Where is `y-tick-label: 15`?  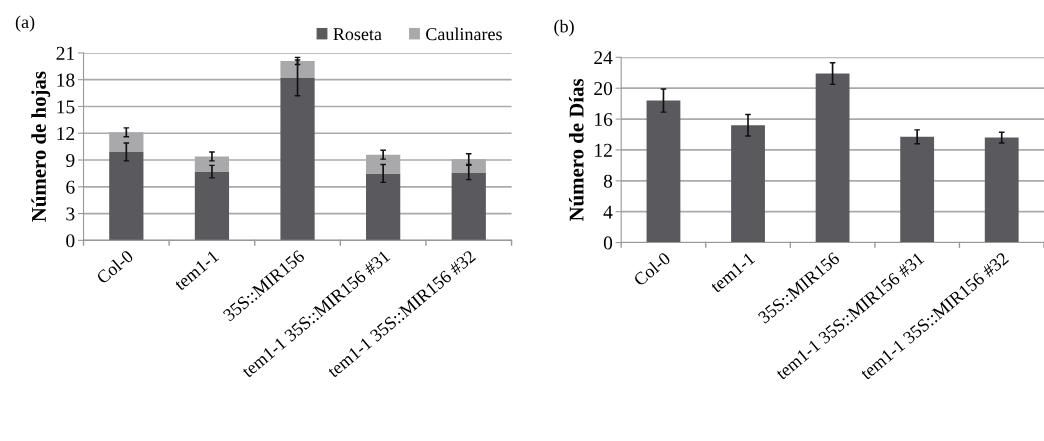 y-tick-label: 15 is located at coordinates (66, 107).